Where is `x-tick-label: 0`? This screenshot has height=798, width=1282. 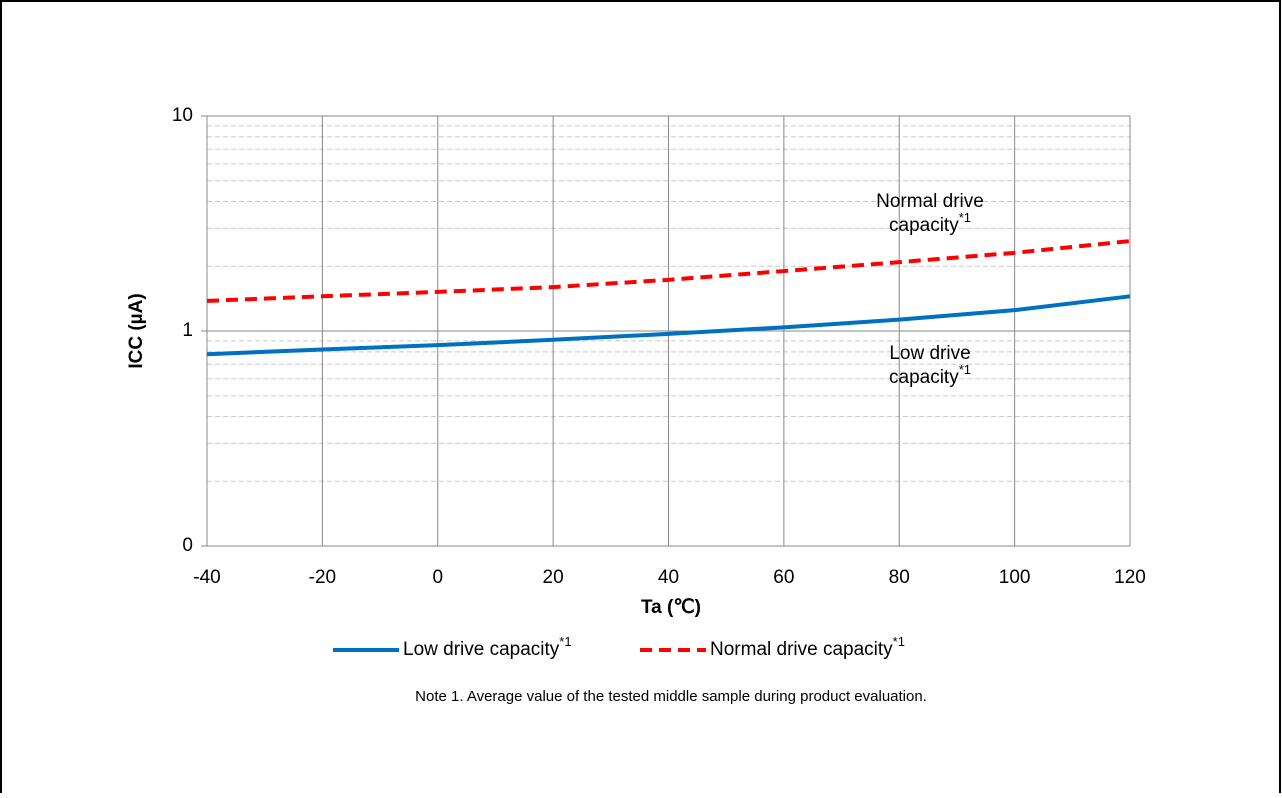
x-tick-label: 0 is located at coordinates (437, 577).